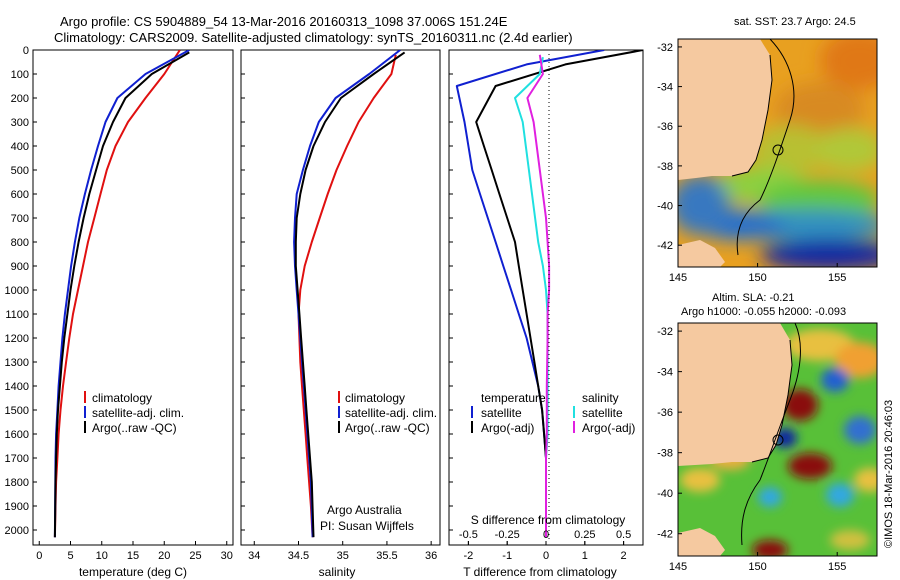  What do you see at coordinates (778, 150) in the screenshot?
I see `sst-argo-location` at bounding box center [778, 150].